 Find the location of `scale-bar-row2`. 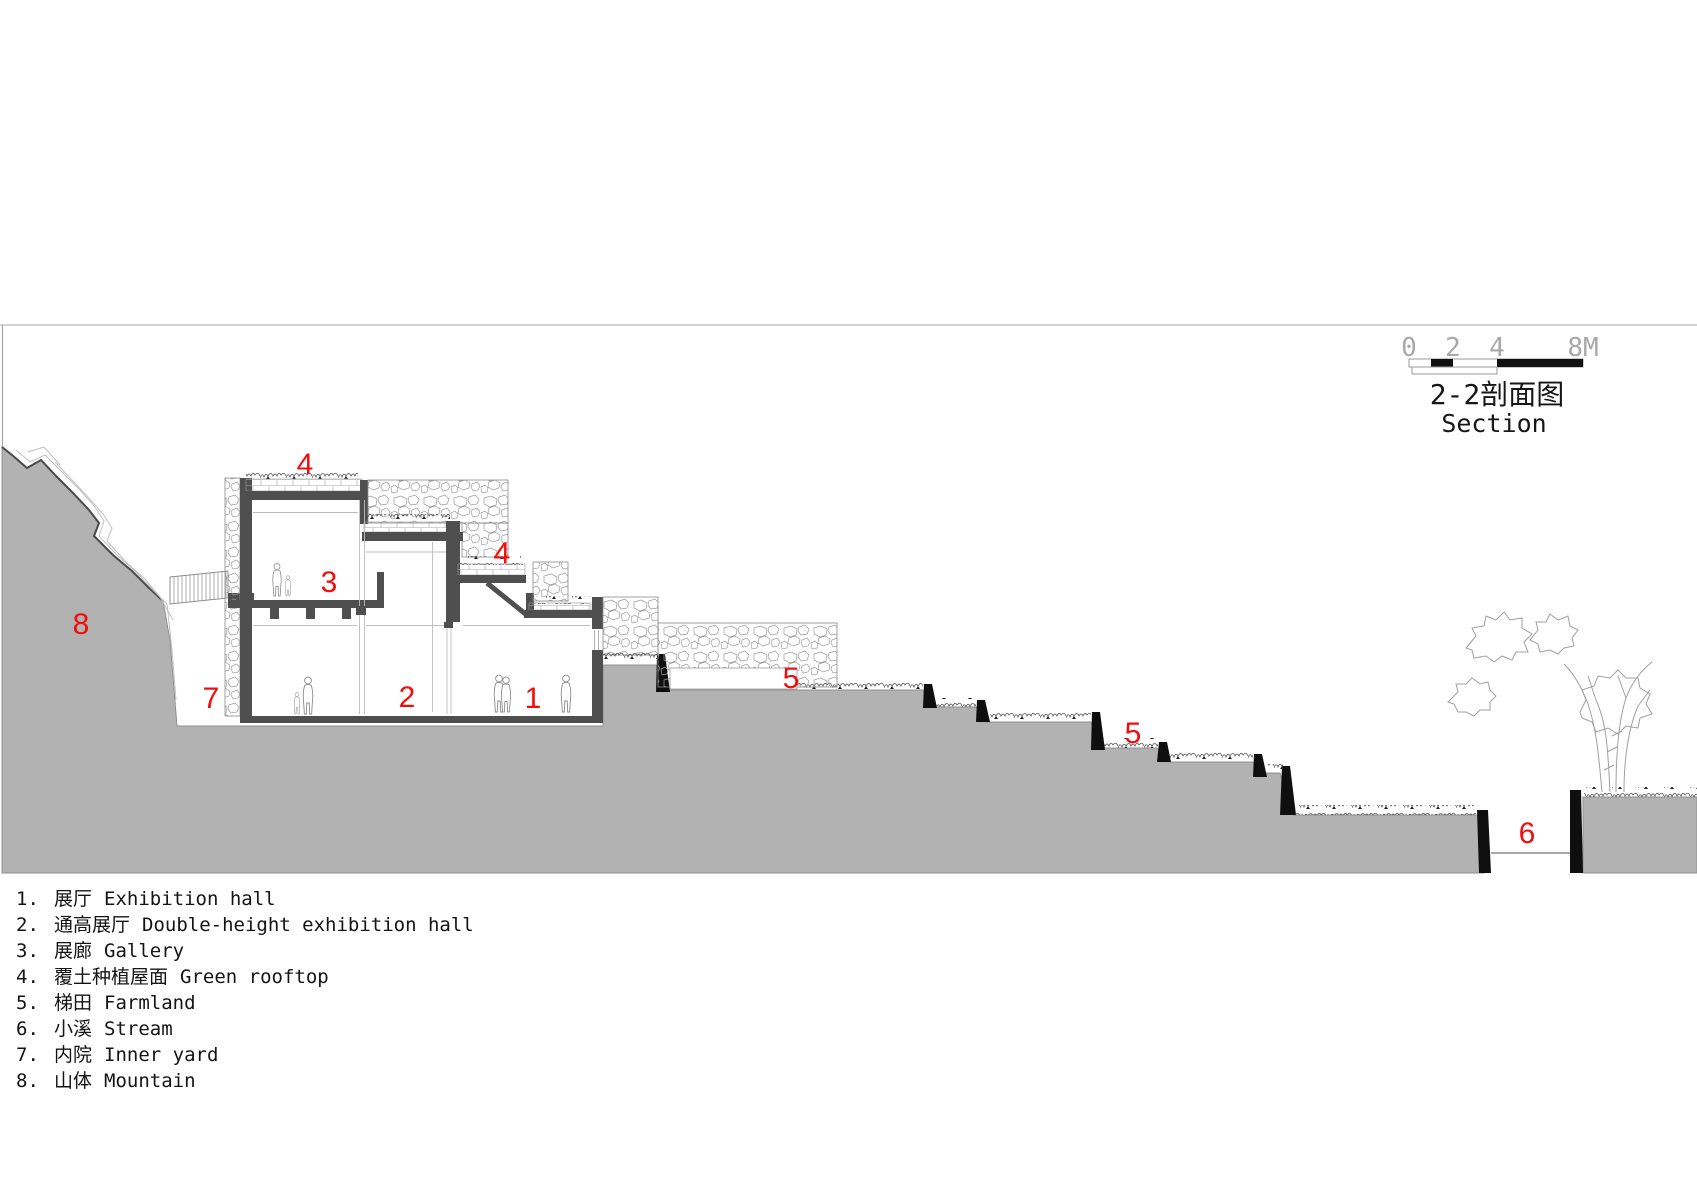

scale-bar-row2 is located at coordinates (1454, 370).